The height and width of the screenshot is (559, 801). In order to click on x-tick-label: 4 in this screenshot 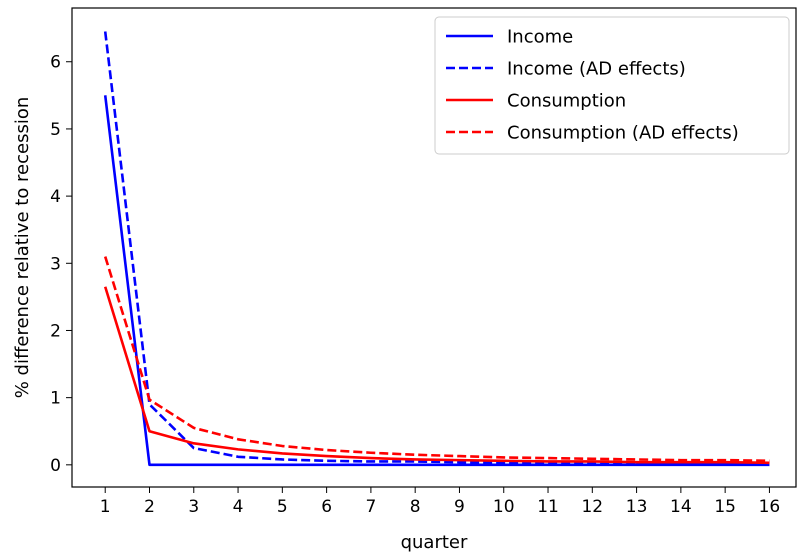, I will do `click(238, 507)`.